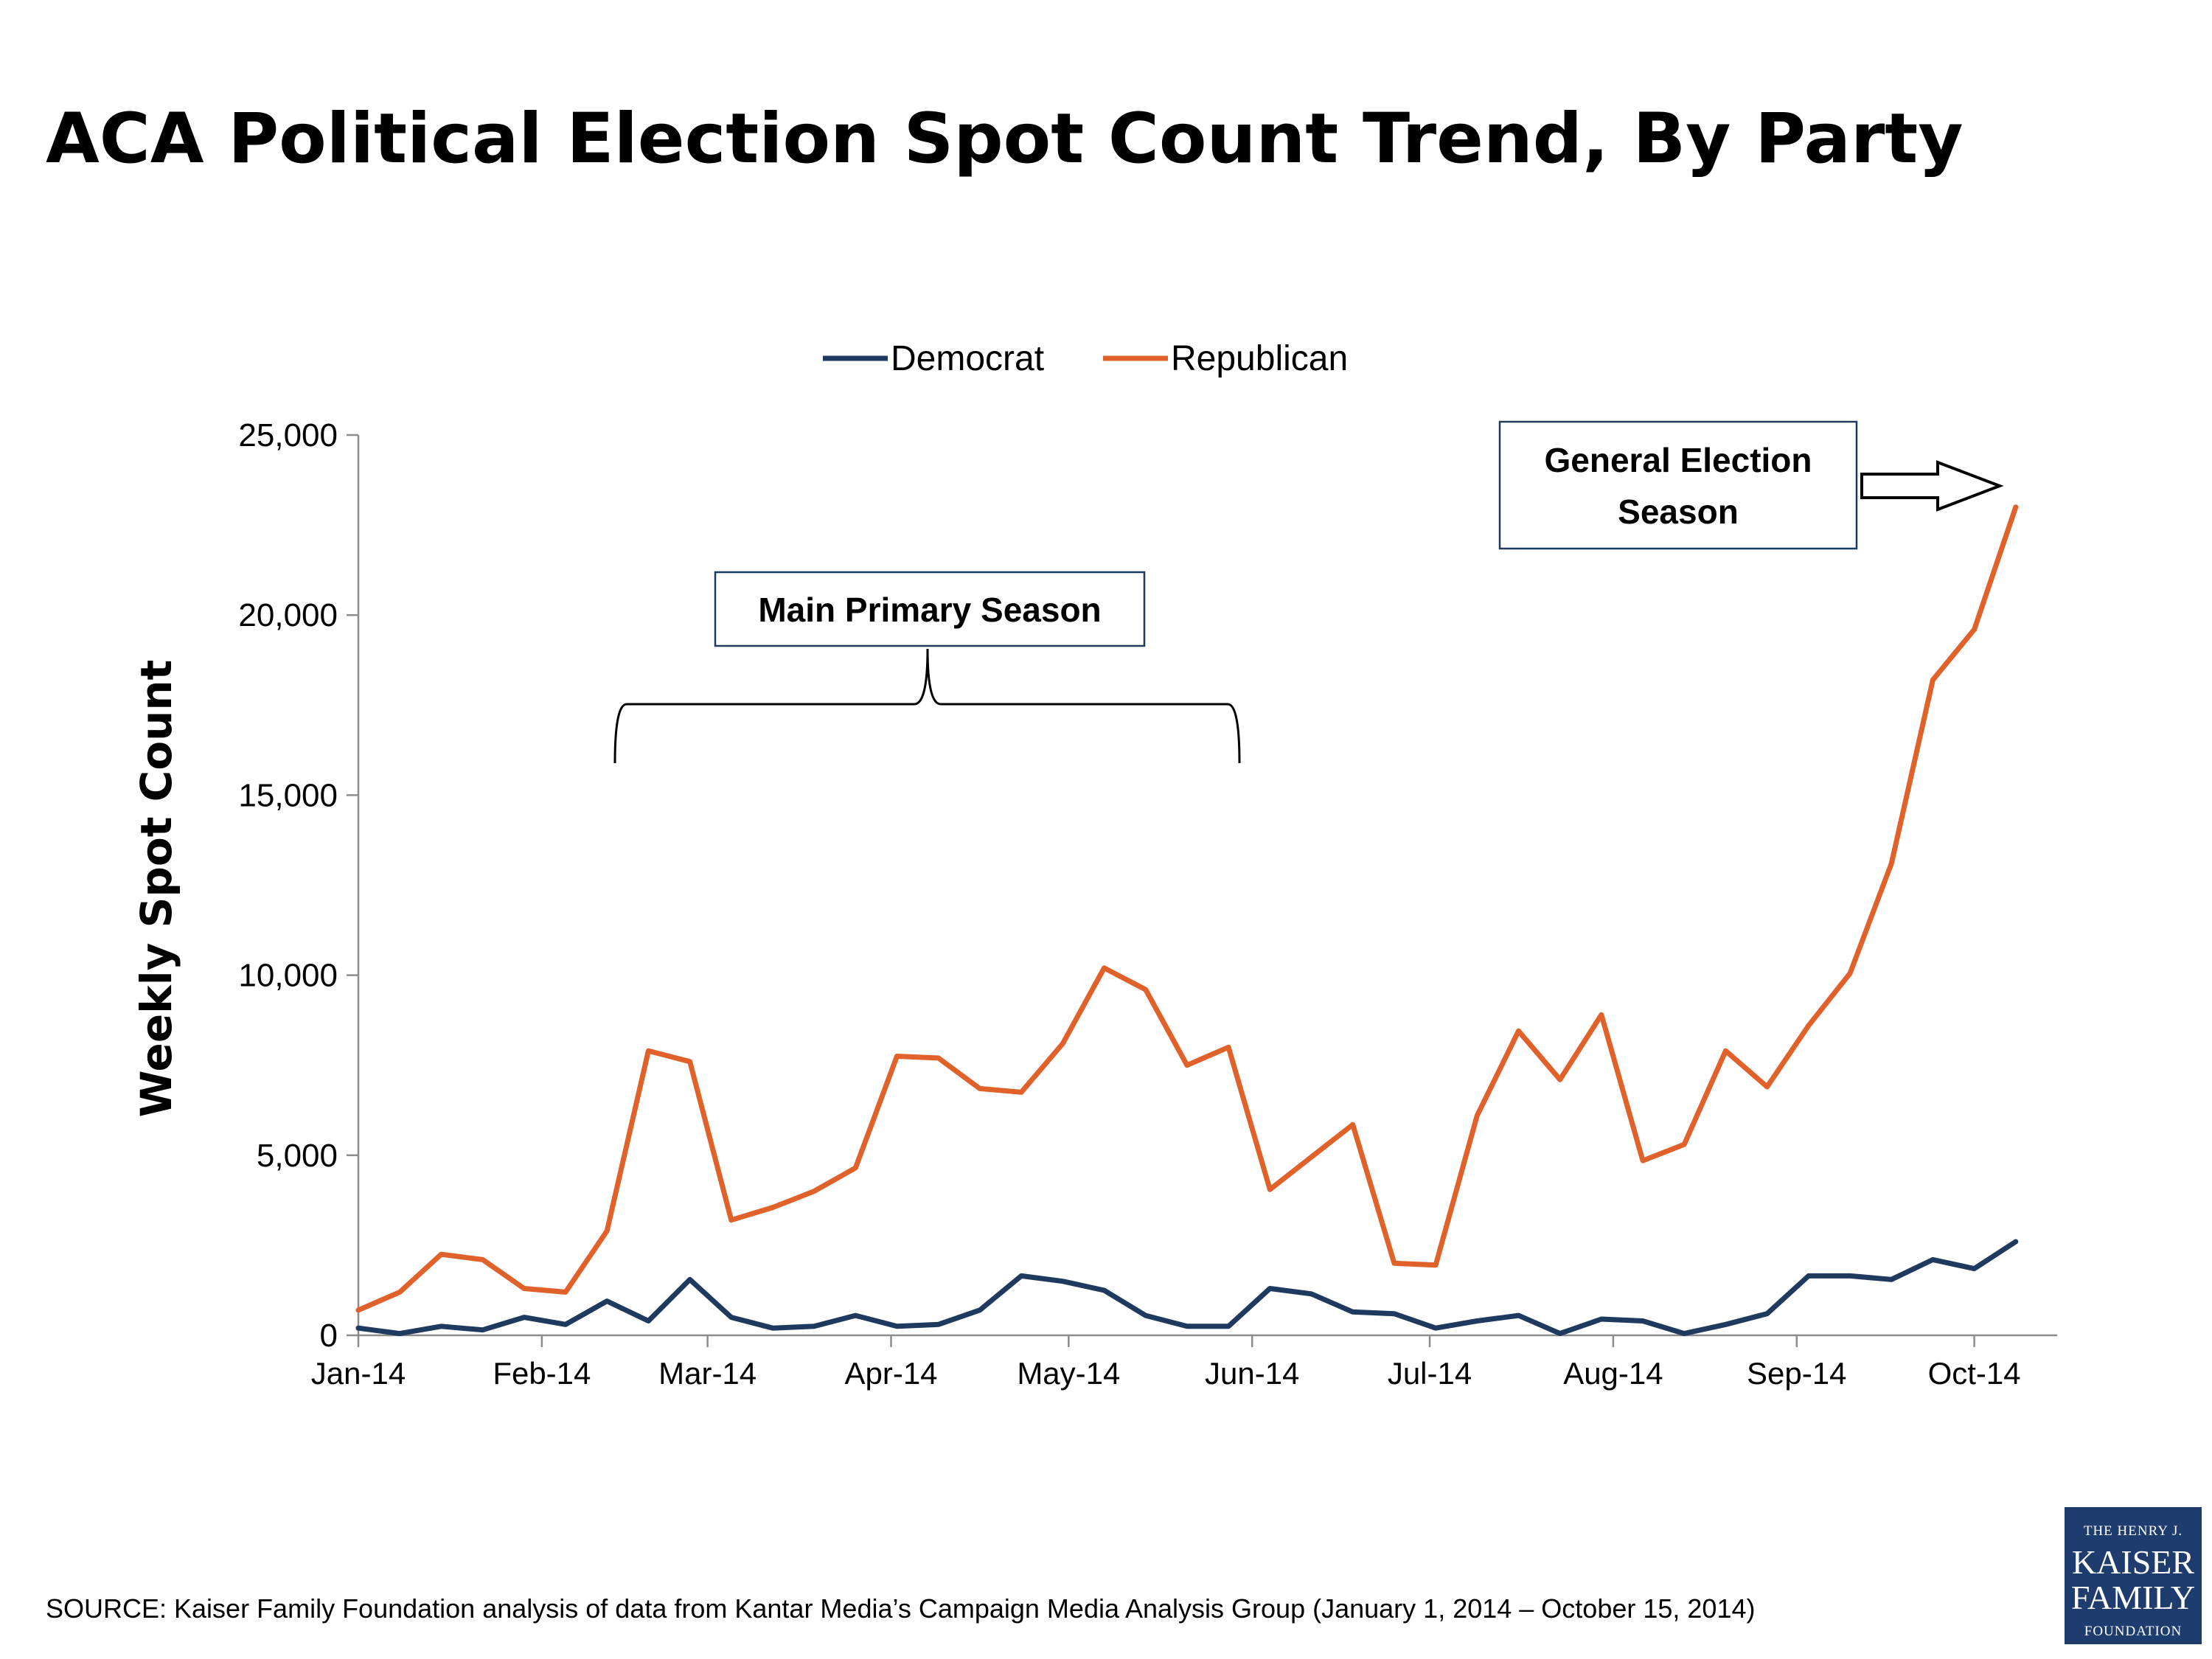 The height and width of the screenshot is (1659, 2212). I want to click on primary-season-brace, so click(927, 706).